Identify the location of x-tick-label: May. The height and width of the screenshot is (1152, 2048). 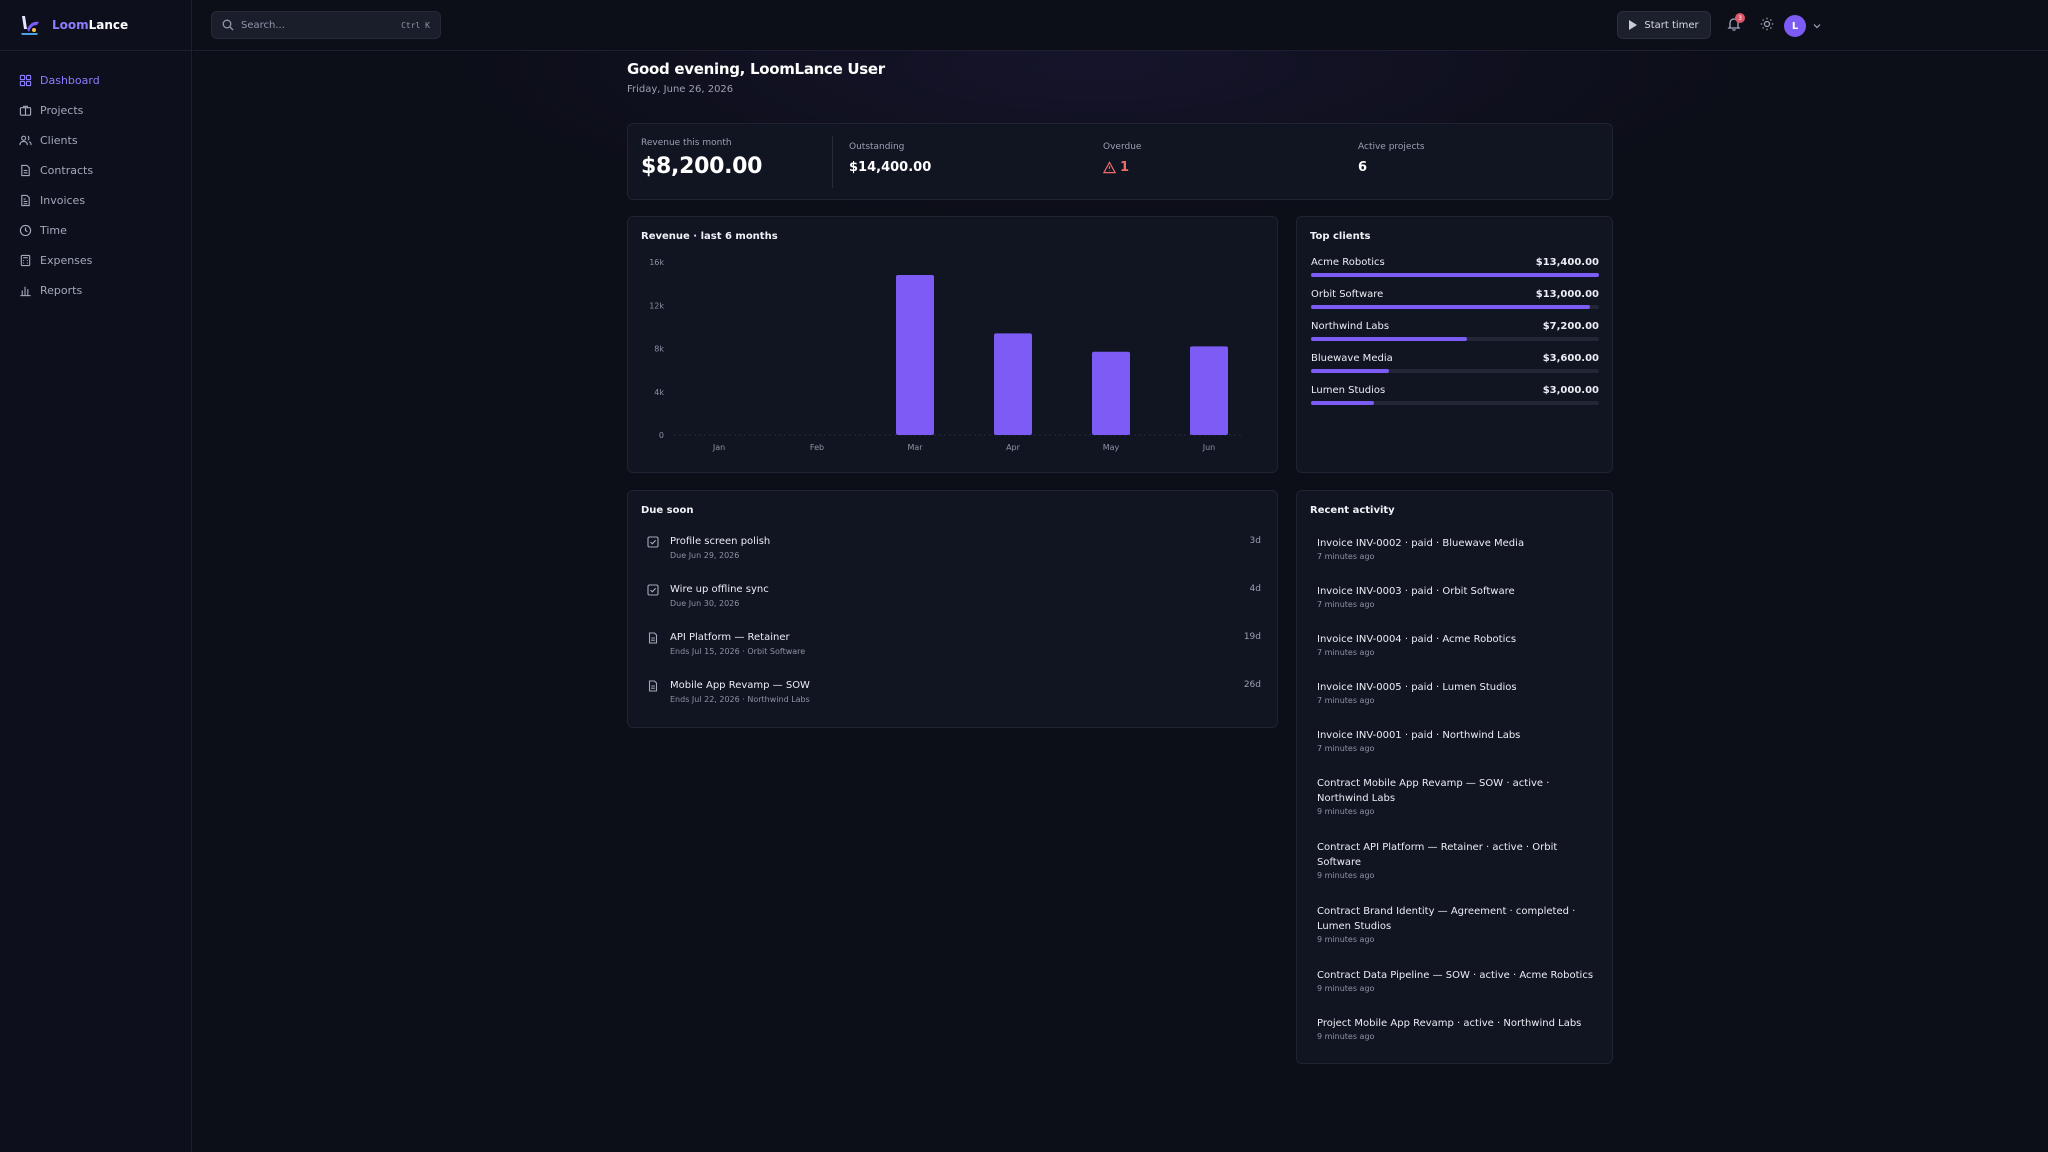
(1111, 447).